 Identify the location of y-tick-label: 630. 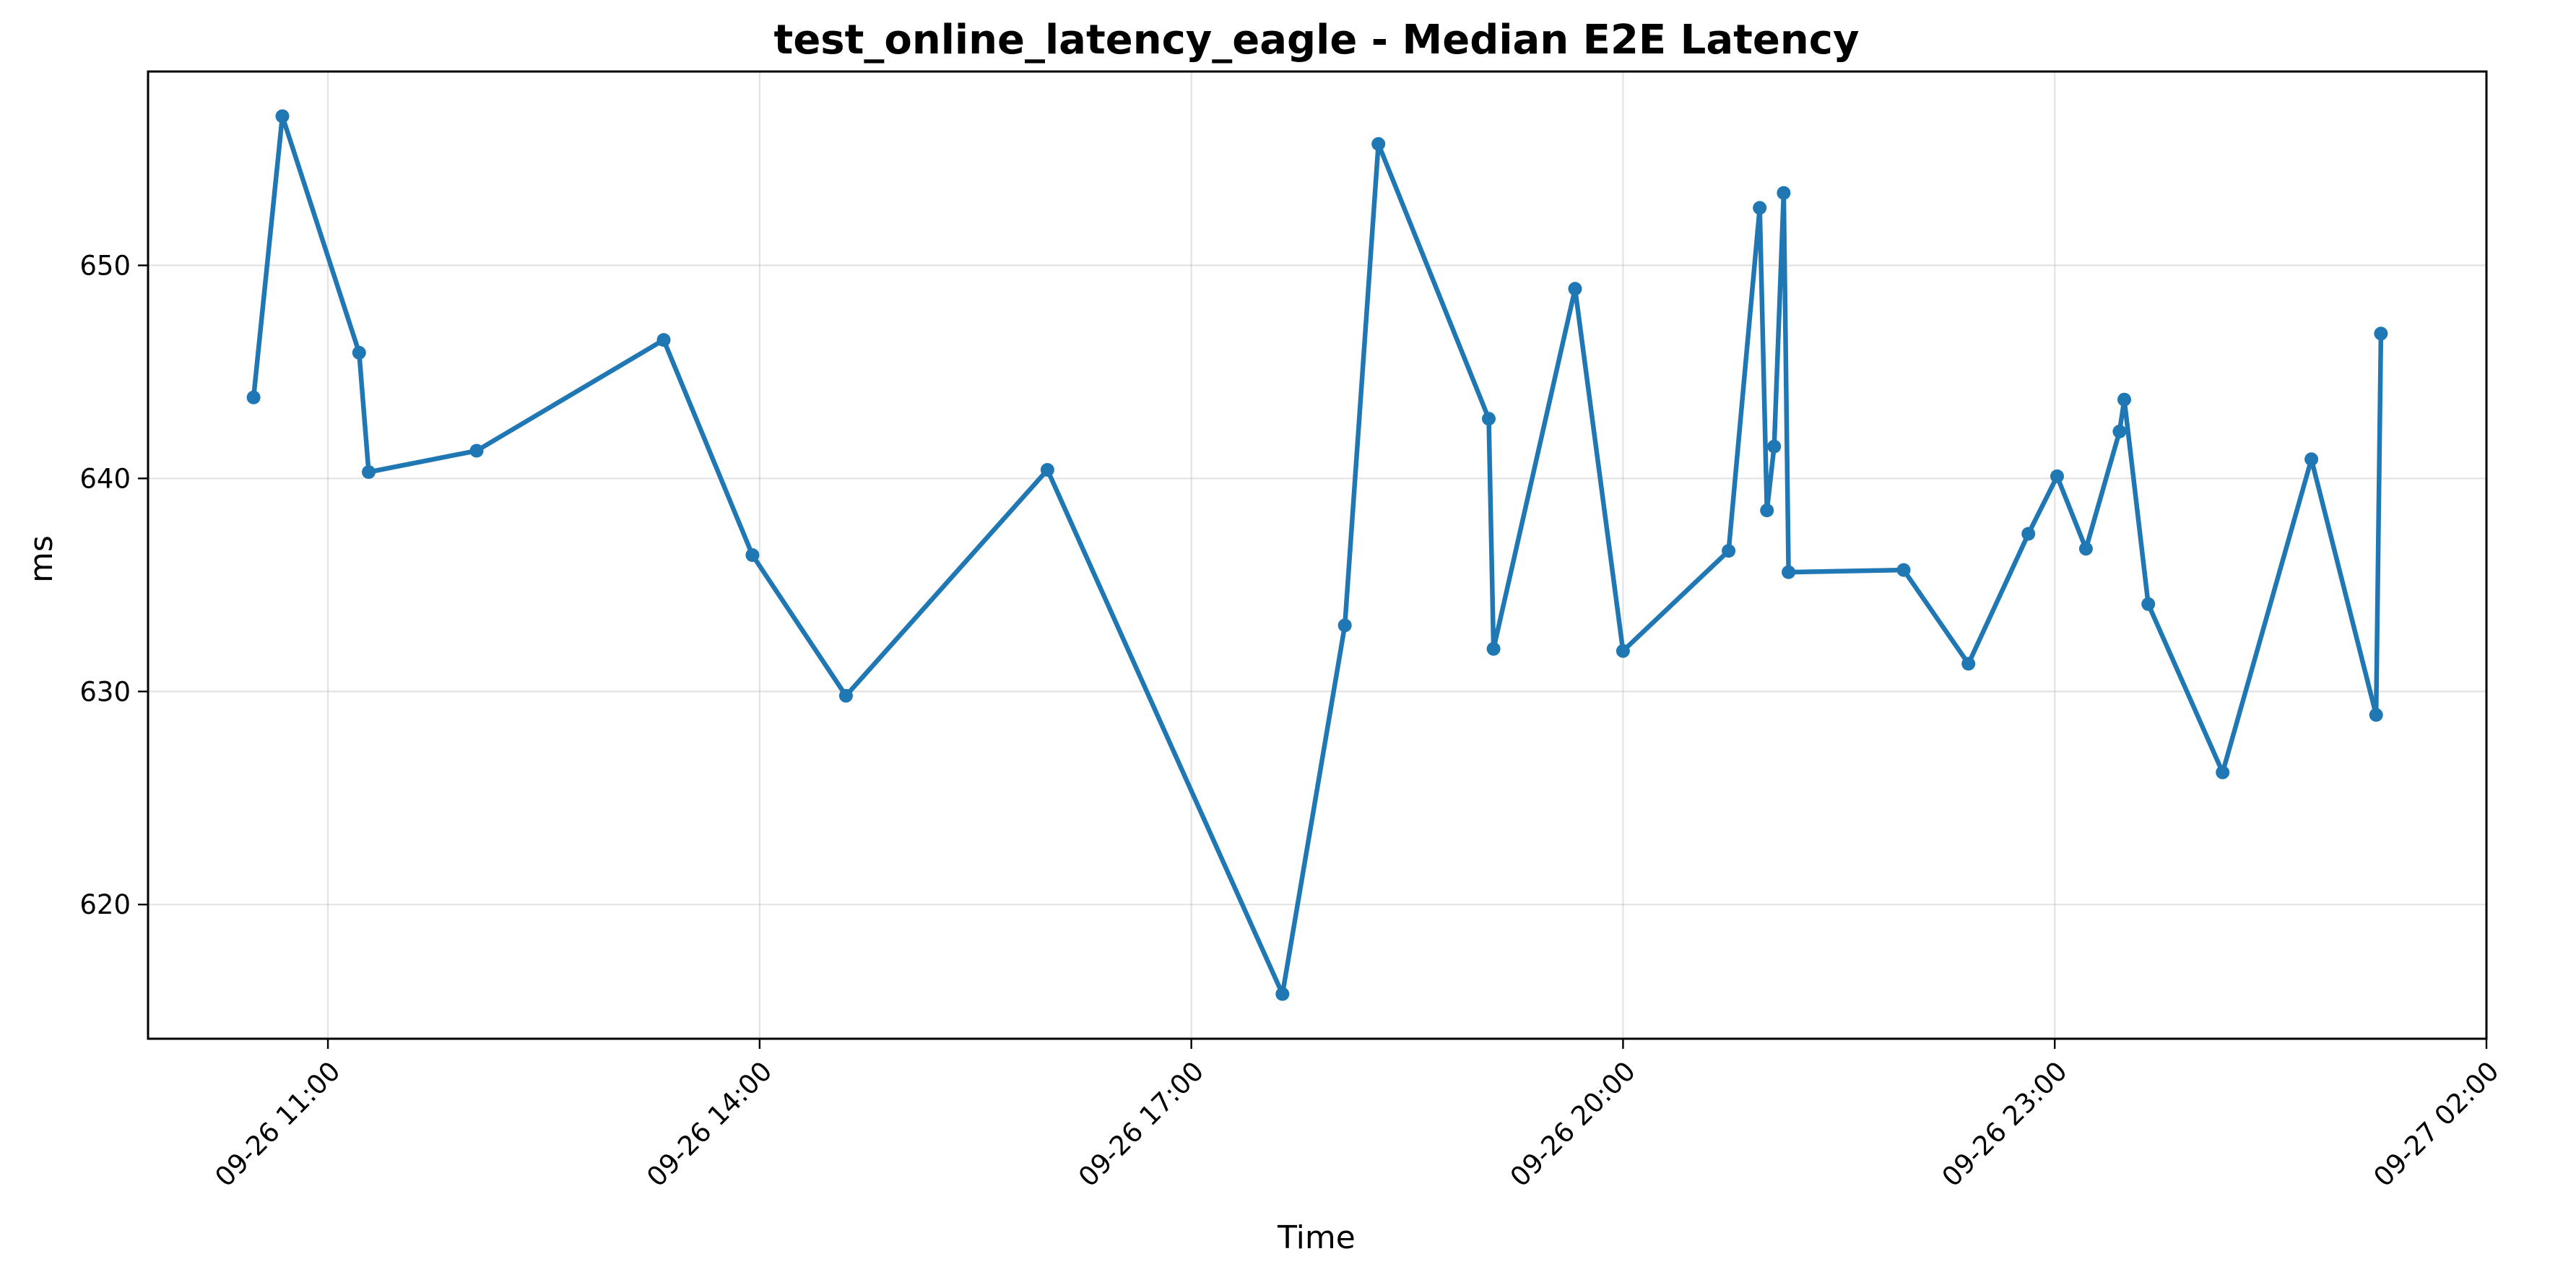
(105, 691).